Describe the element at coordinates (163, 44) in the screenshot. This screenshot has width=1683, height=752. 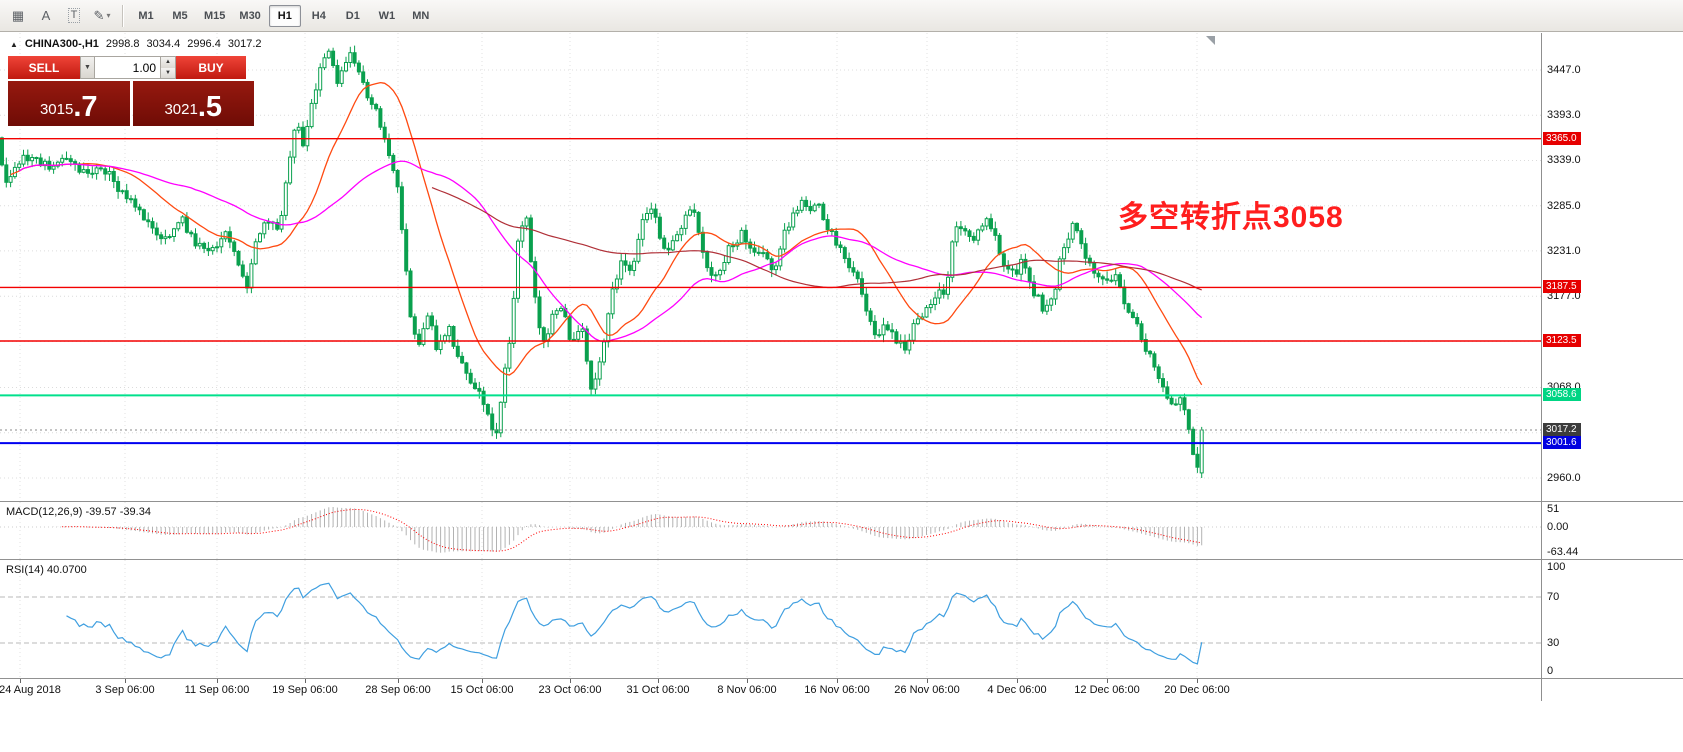
I see `ohlc-high: 3034.4` at that location.